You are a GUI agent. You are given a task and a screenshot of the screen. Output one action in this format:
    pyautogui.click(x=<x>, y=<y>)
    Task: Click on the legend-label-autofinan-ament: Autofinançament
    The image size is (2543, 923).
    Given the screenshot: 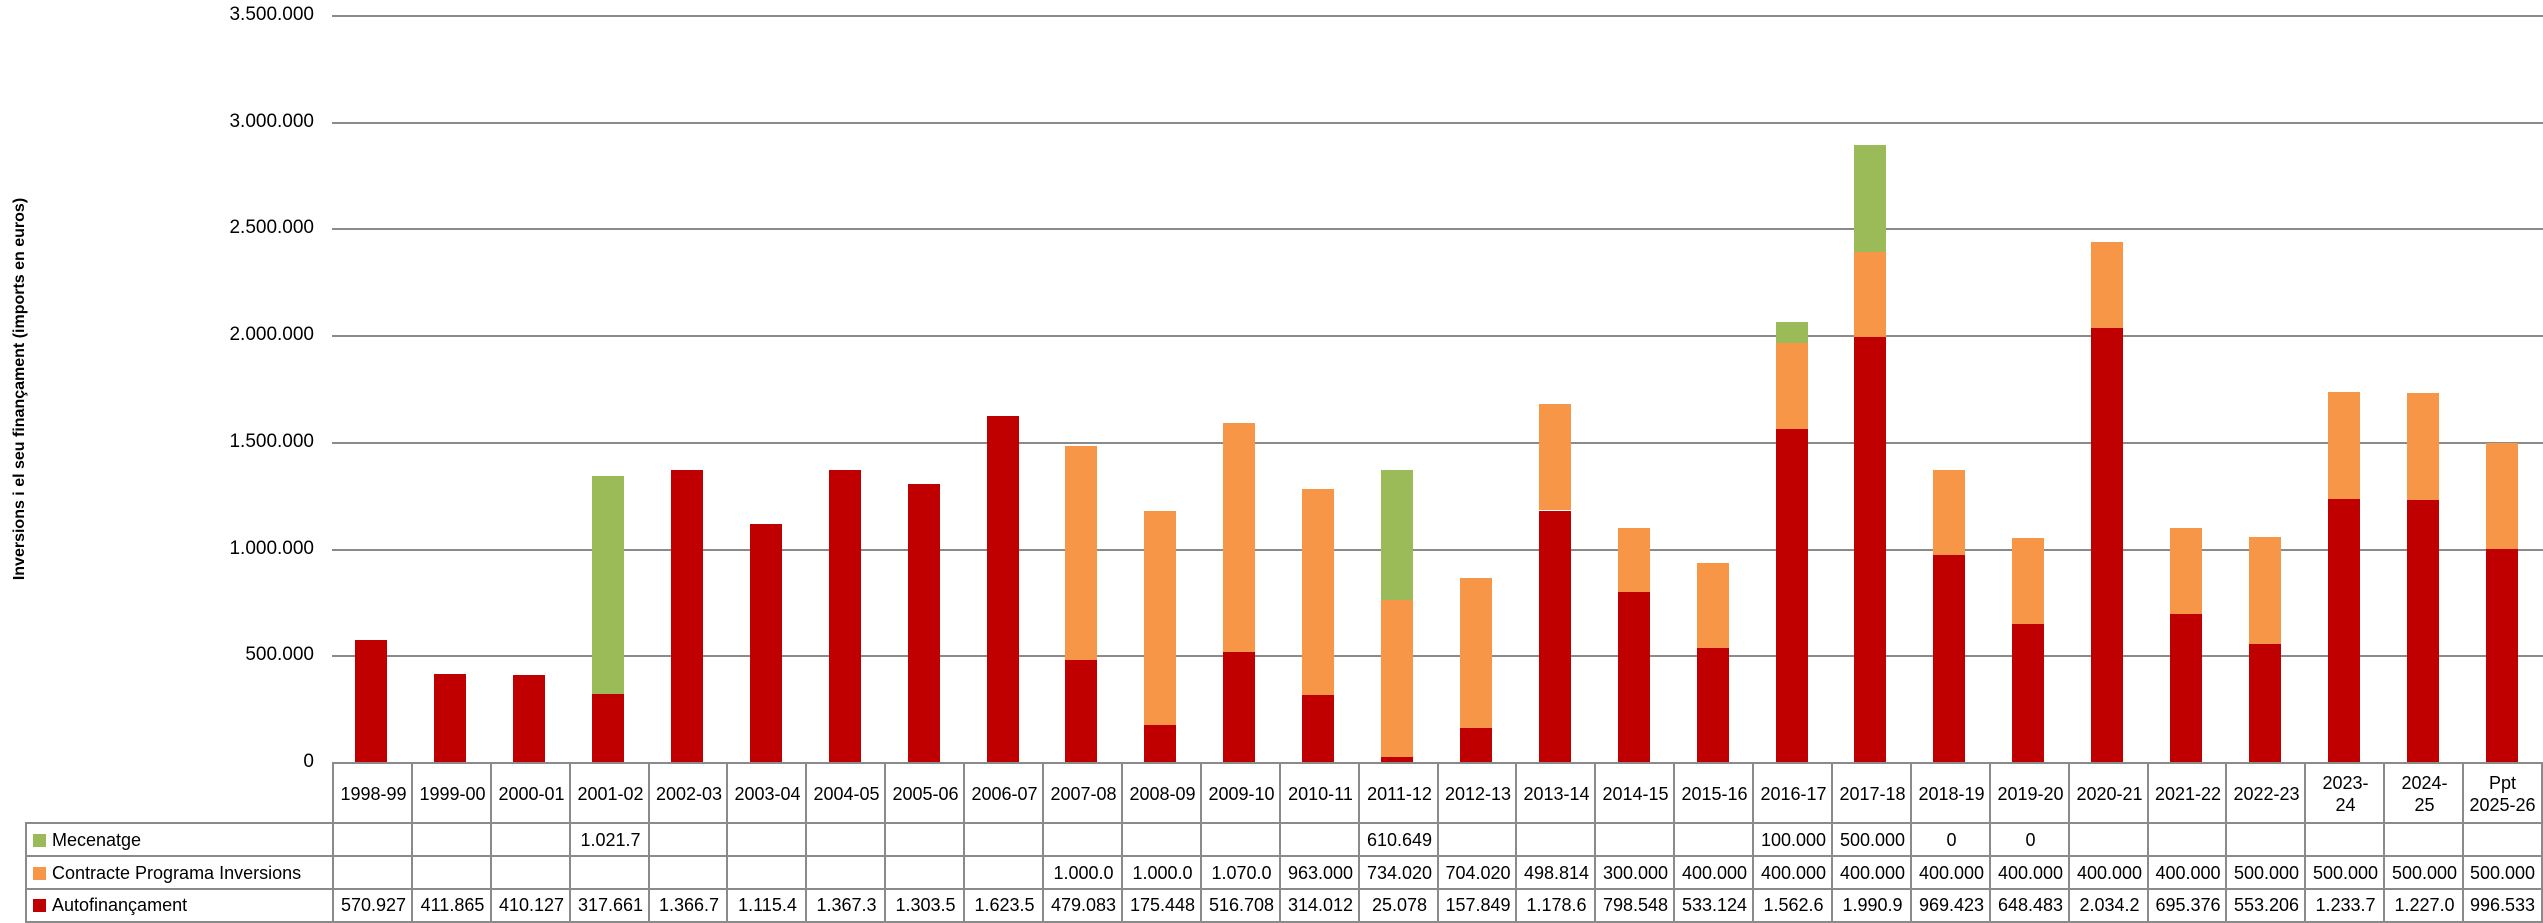 What is the action you would take?
    pyautogui.click(x=179, y=905)
    